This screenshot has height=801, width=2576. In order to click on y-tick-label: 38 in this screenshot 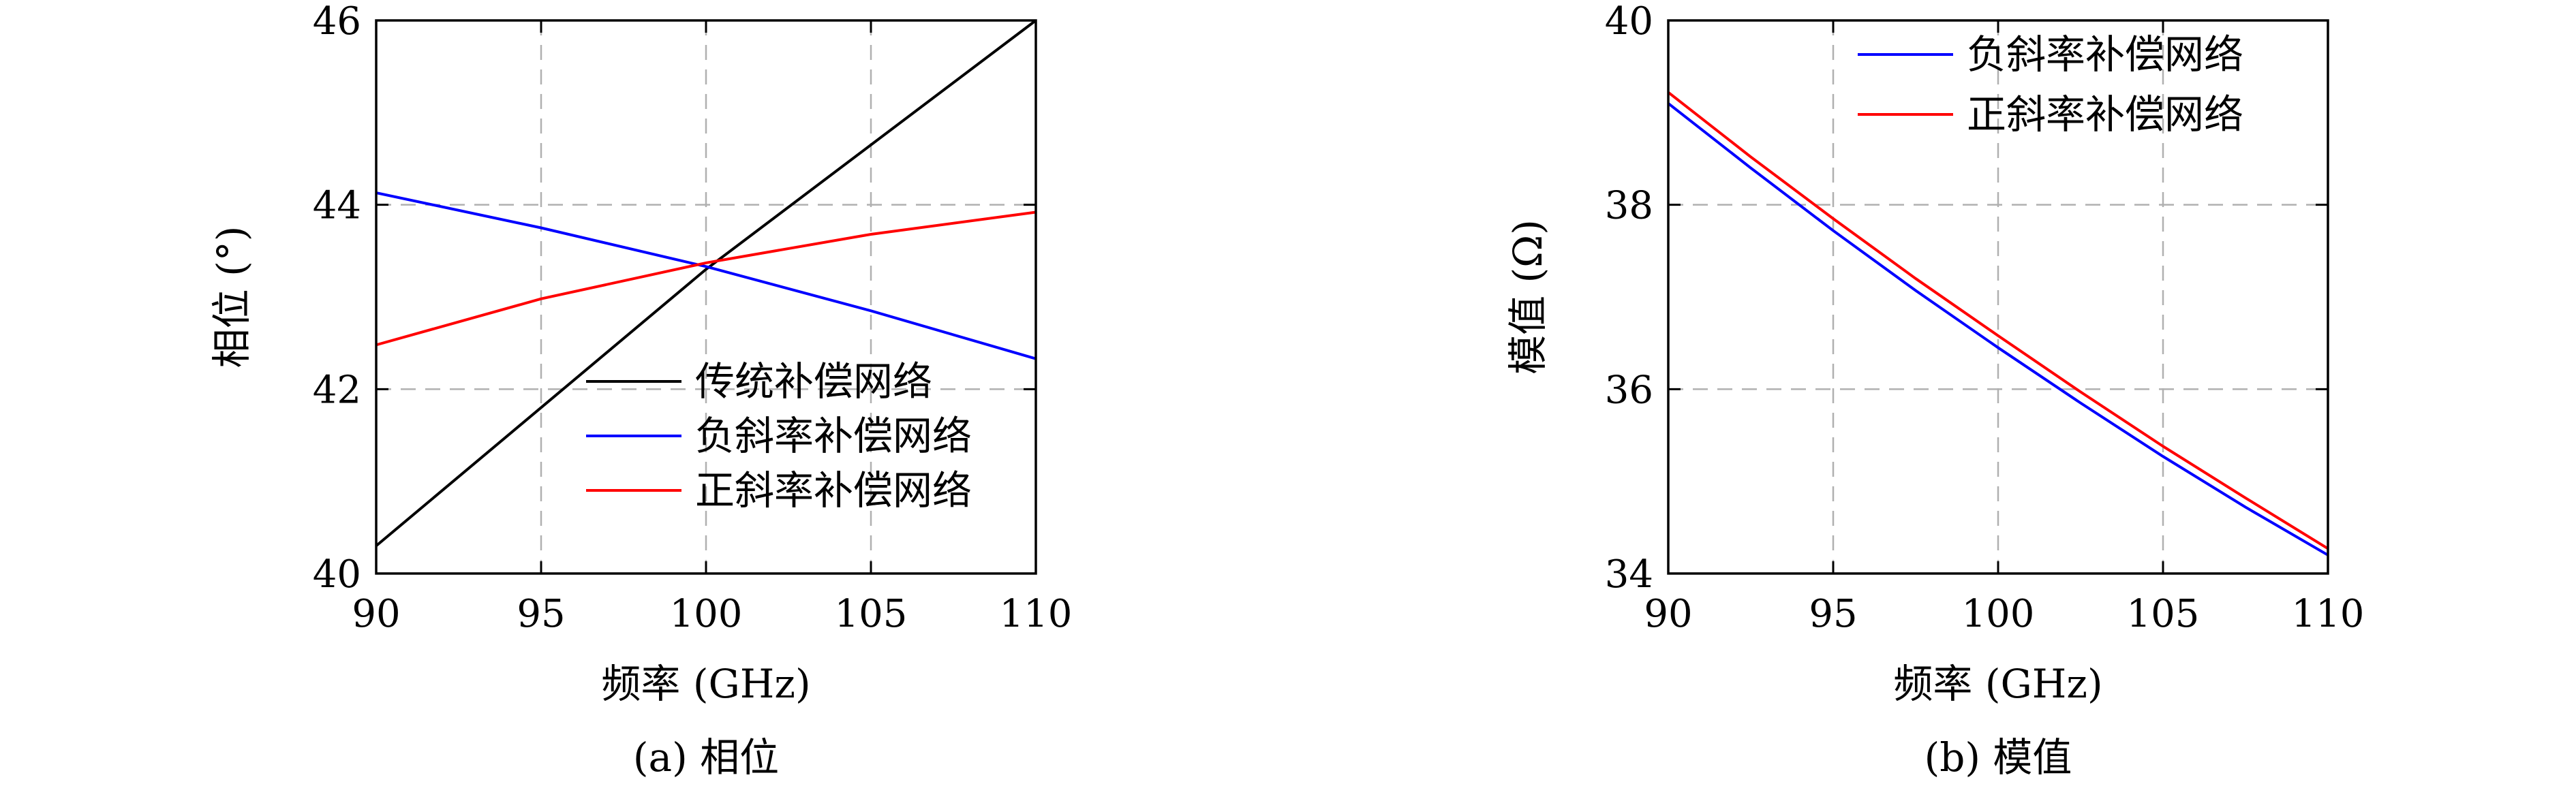, I will do `click(1629, 206)`.